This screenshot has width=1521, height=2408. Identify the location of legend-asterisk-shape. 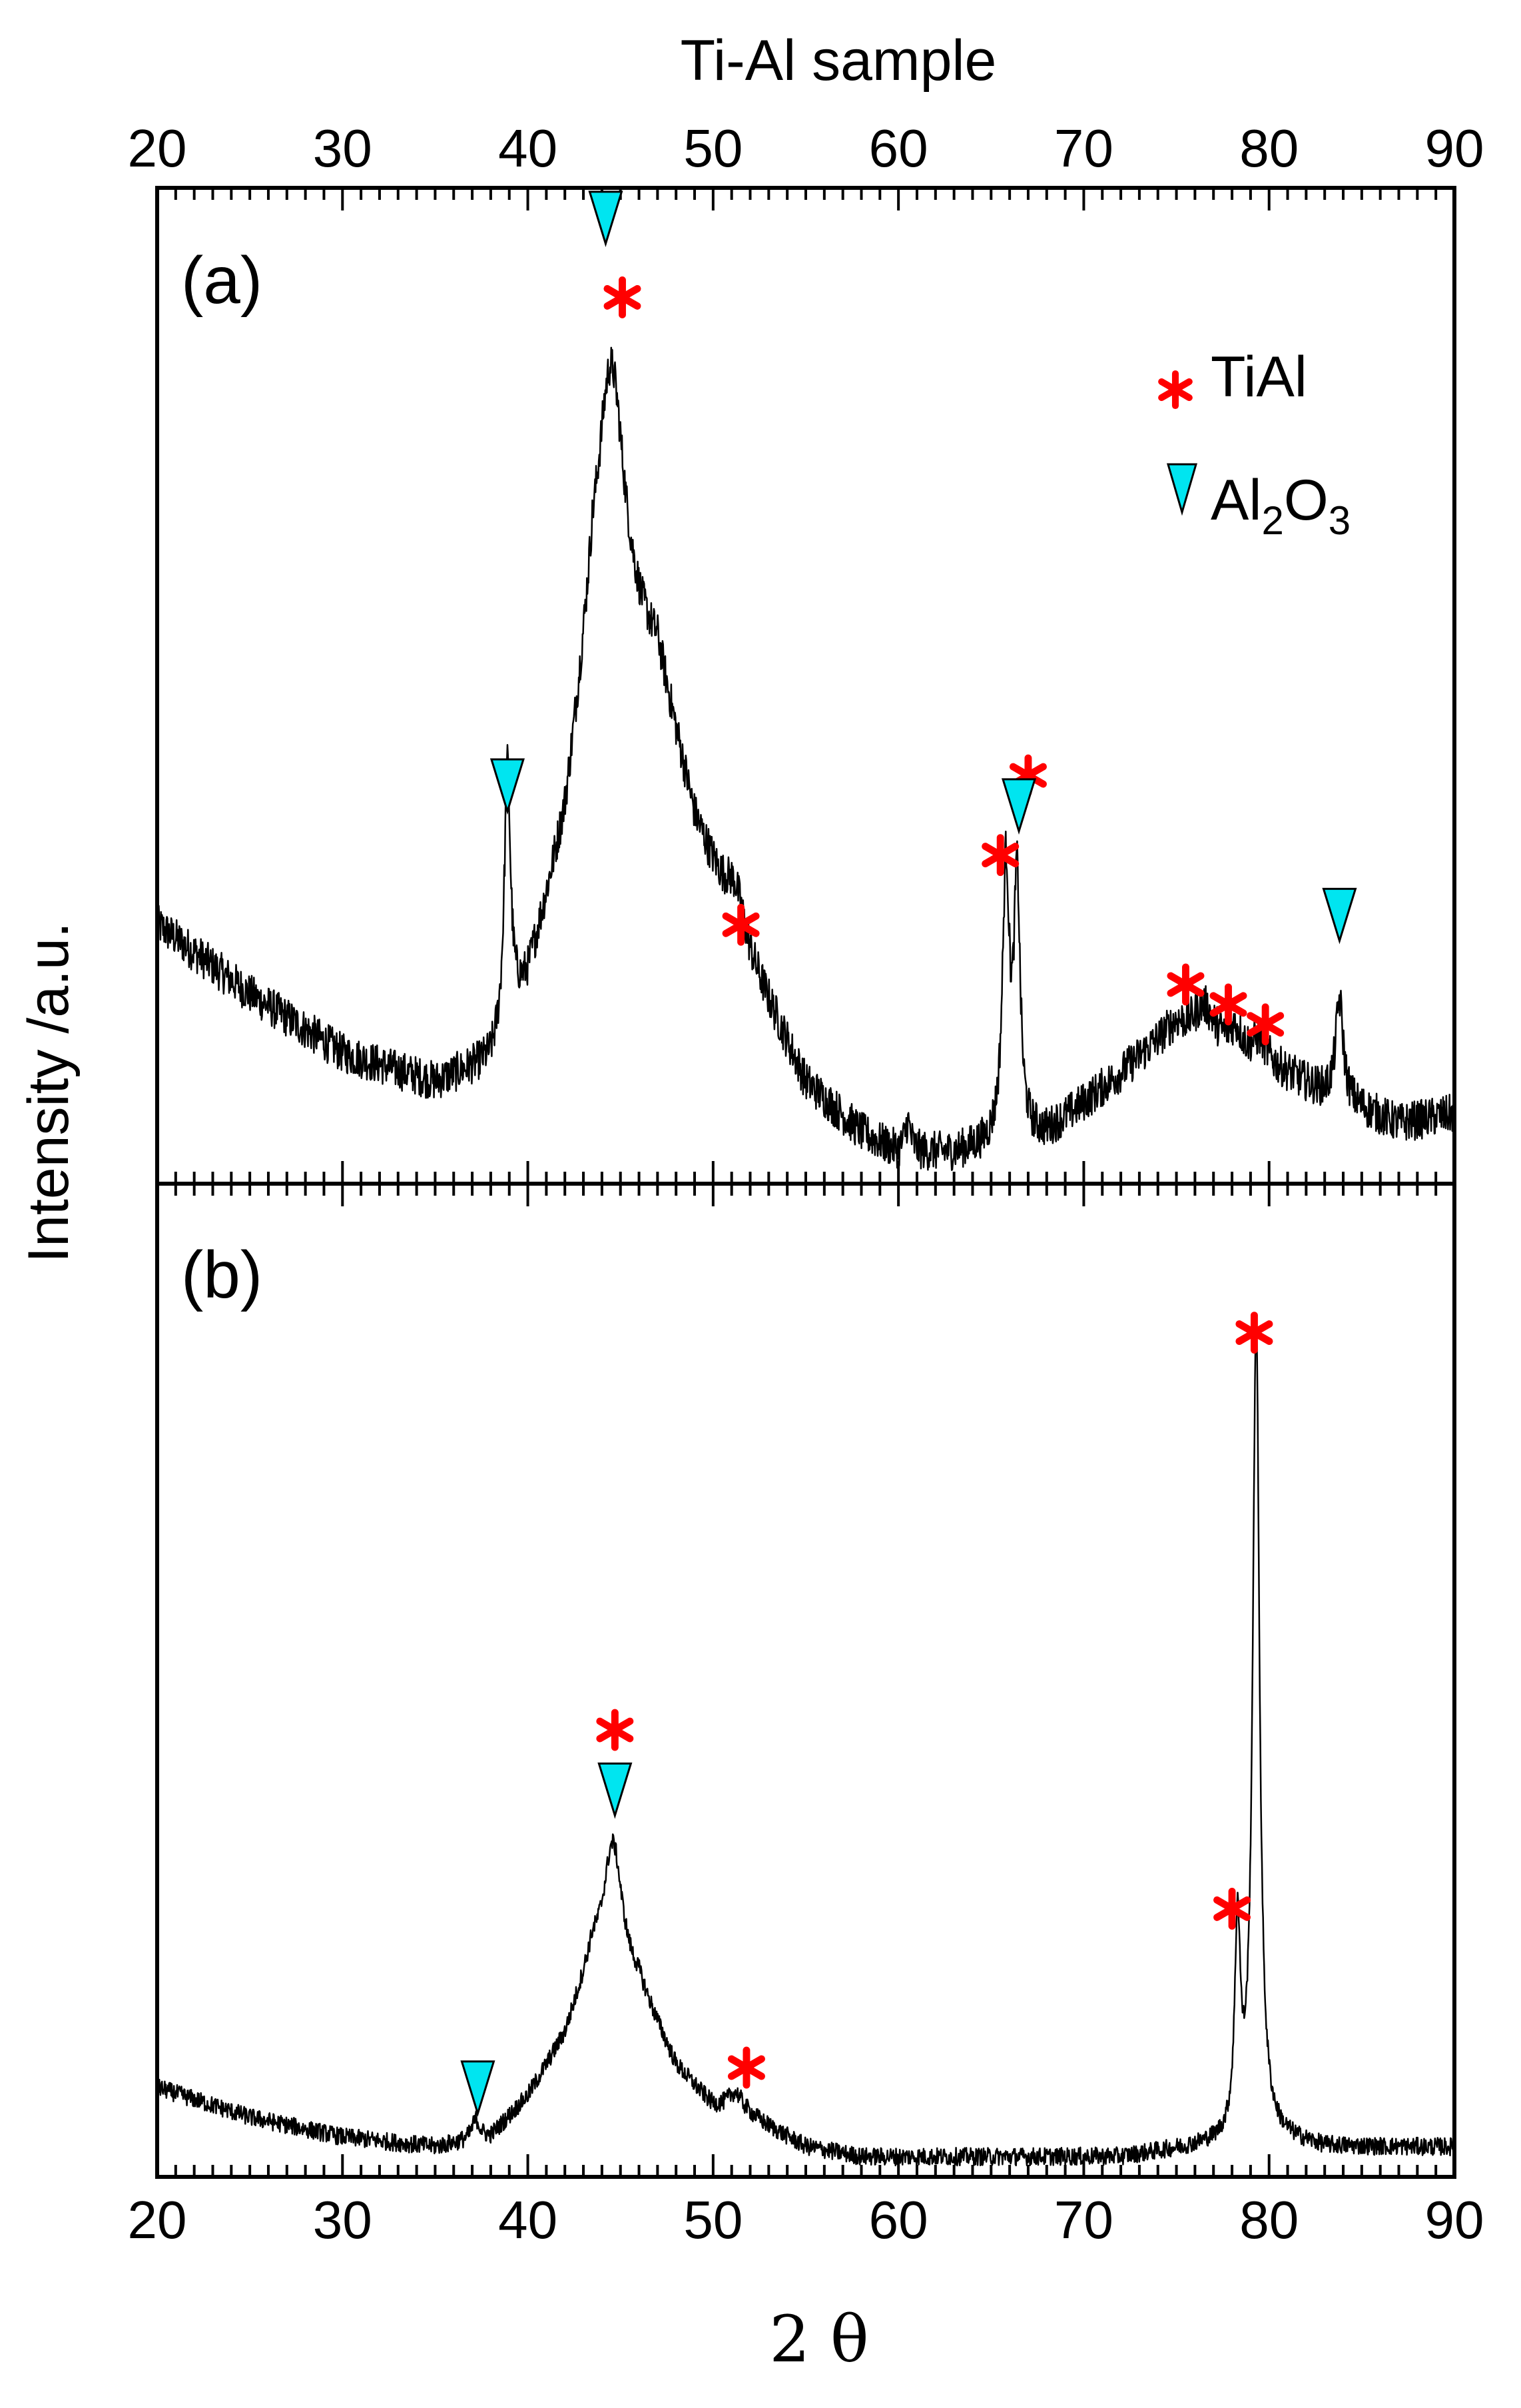
(1175, 390).